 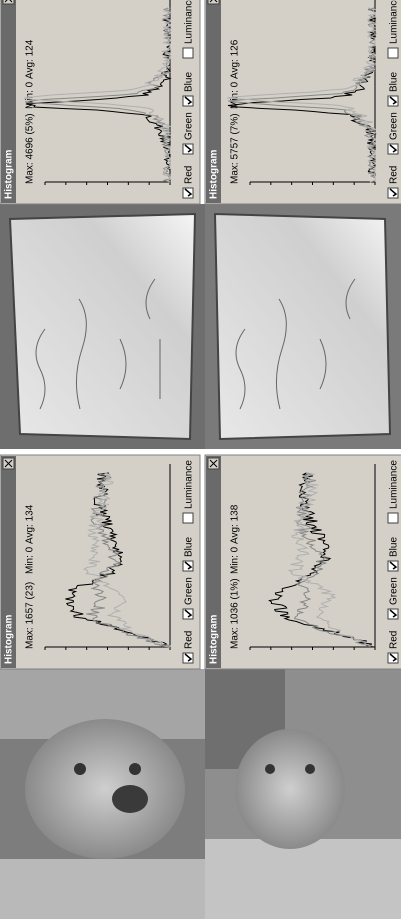 I want to click on stat: Avg: 134, so click(x=30, y=524).